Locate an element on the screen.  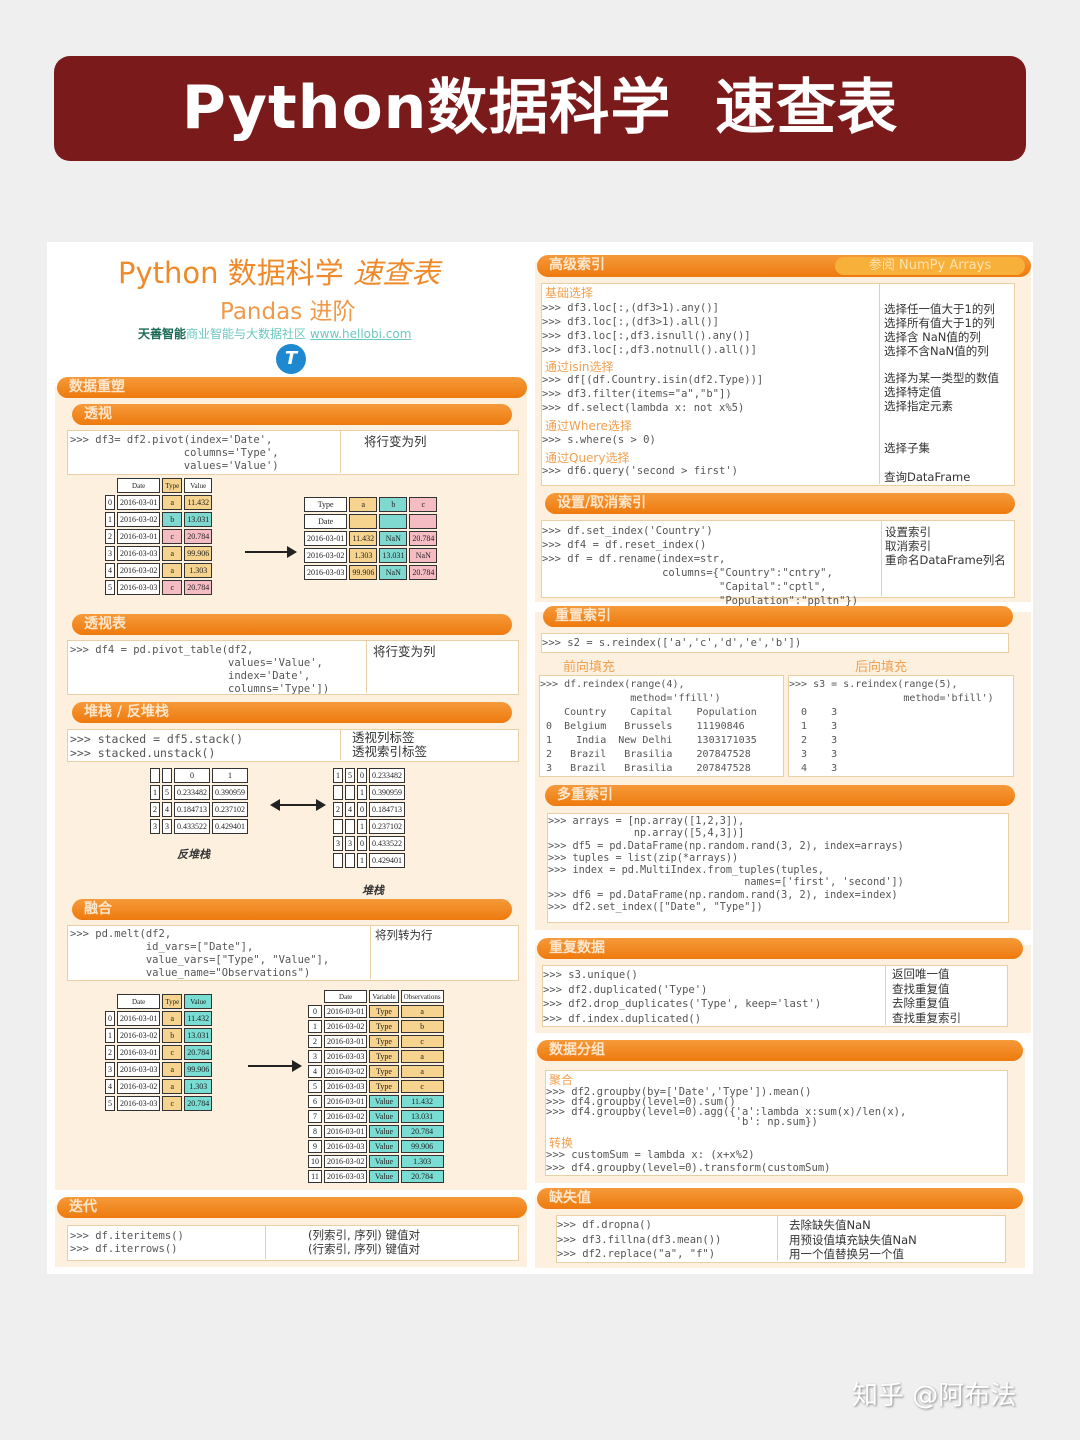
table-cell: 0 is located at coordinates (362, 775).